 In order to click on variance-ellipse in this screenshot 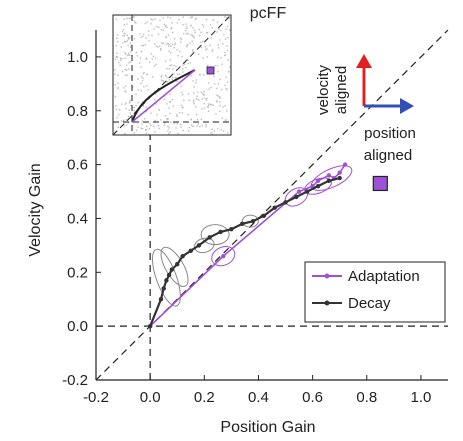, I will do `click(174, 266)`.